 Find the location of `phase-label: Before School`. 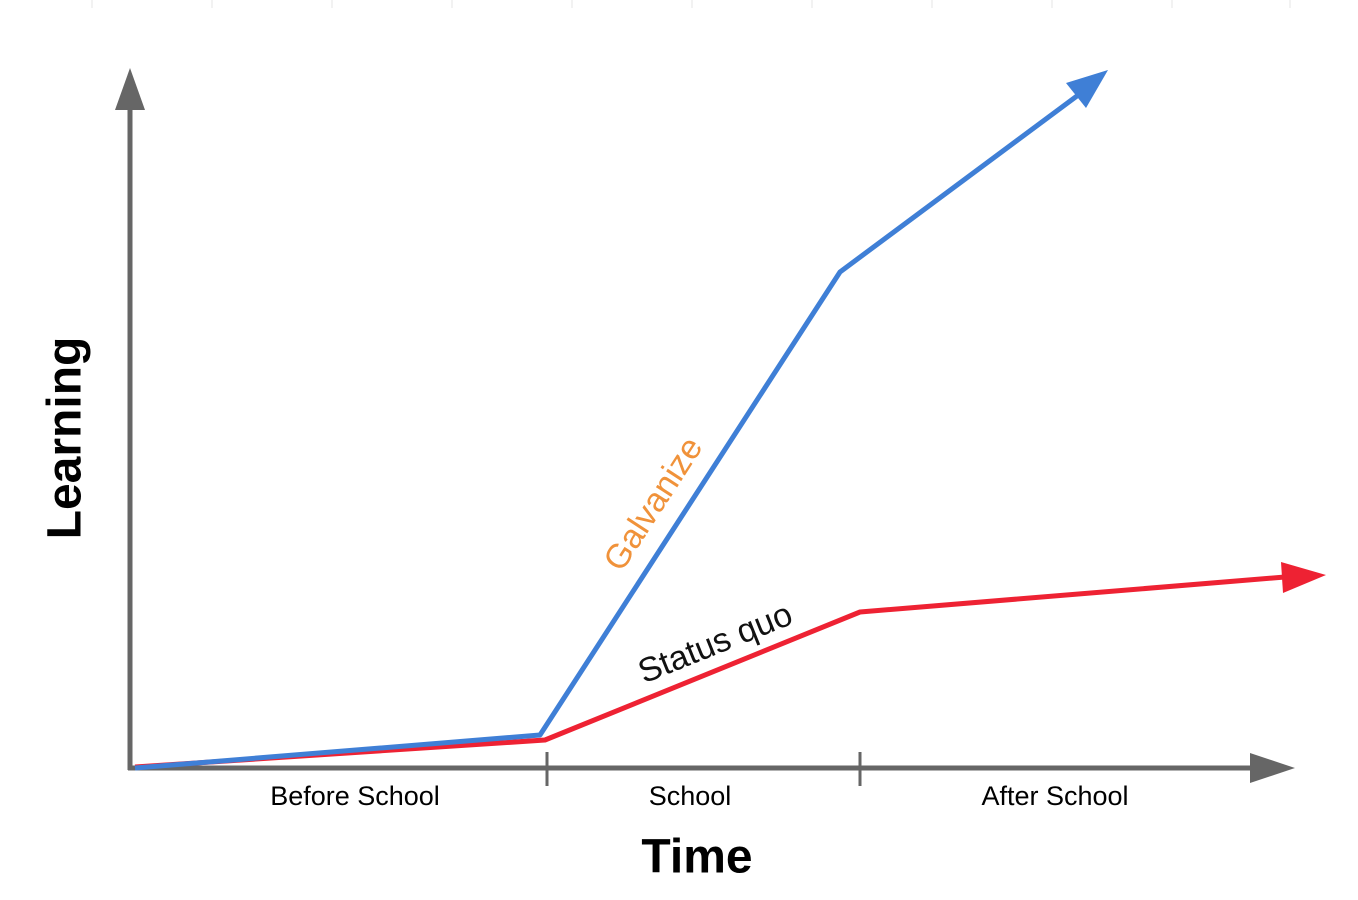

phase-label: Before School is located at coordinates (355, 796).